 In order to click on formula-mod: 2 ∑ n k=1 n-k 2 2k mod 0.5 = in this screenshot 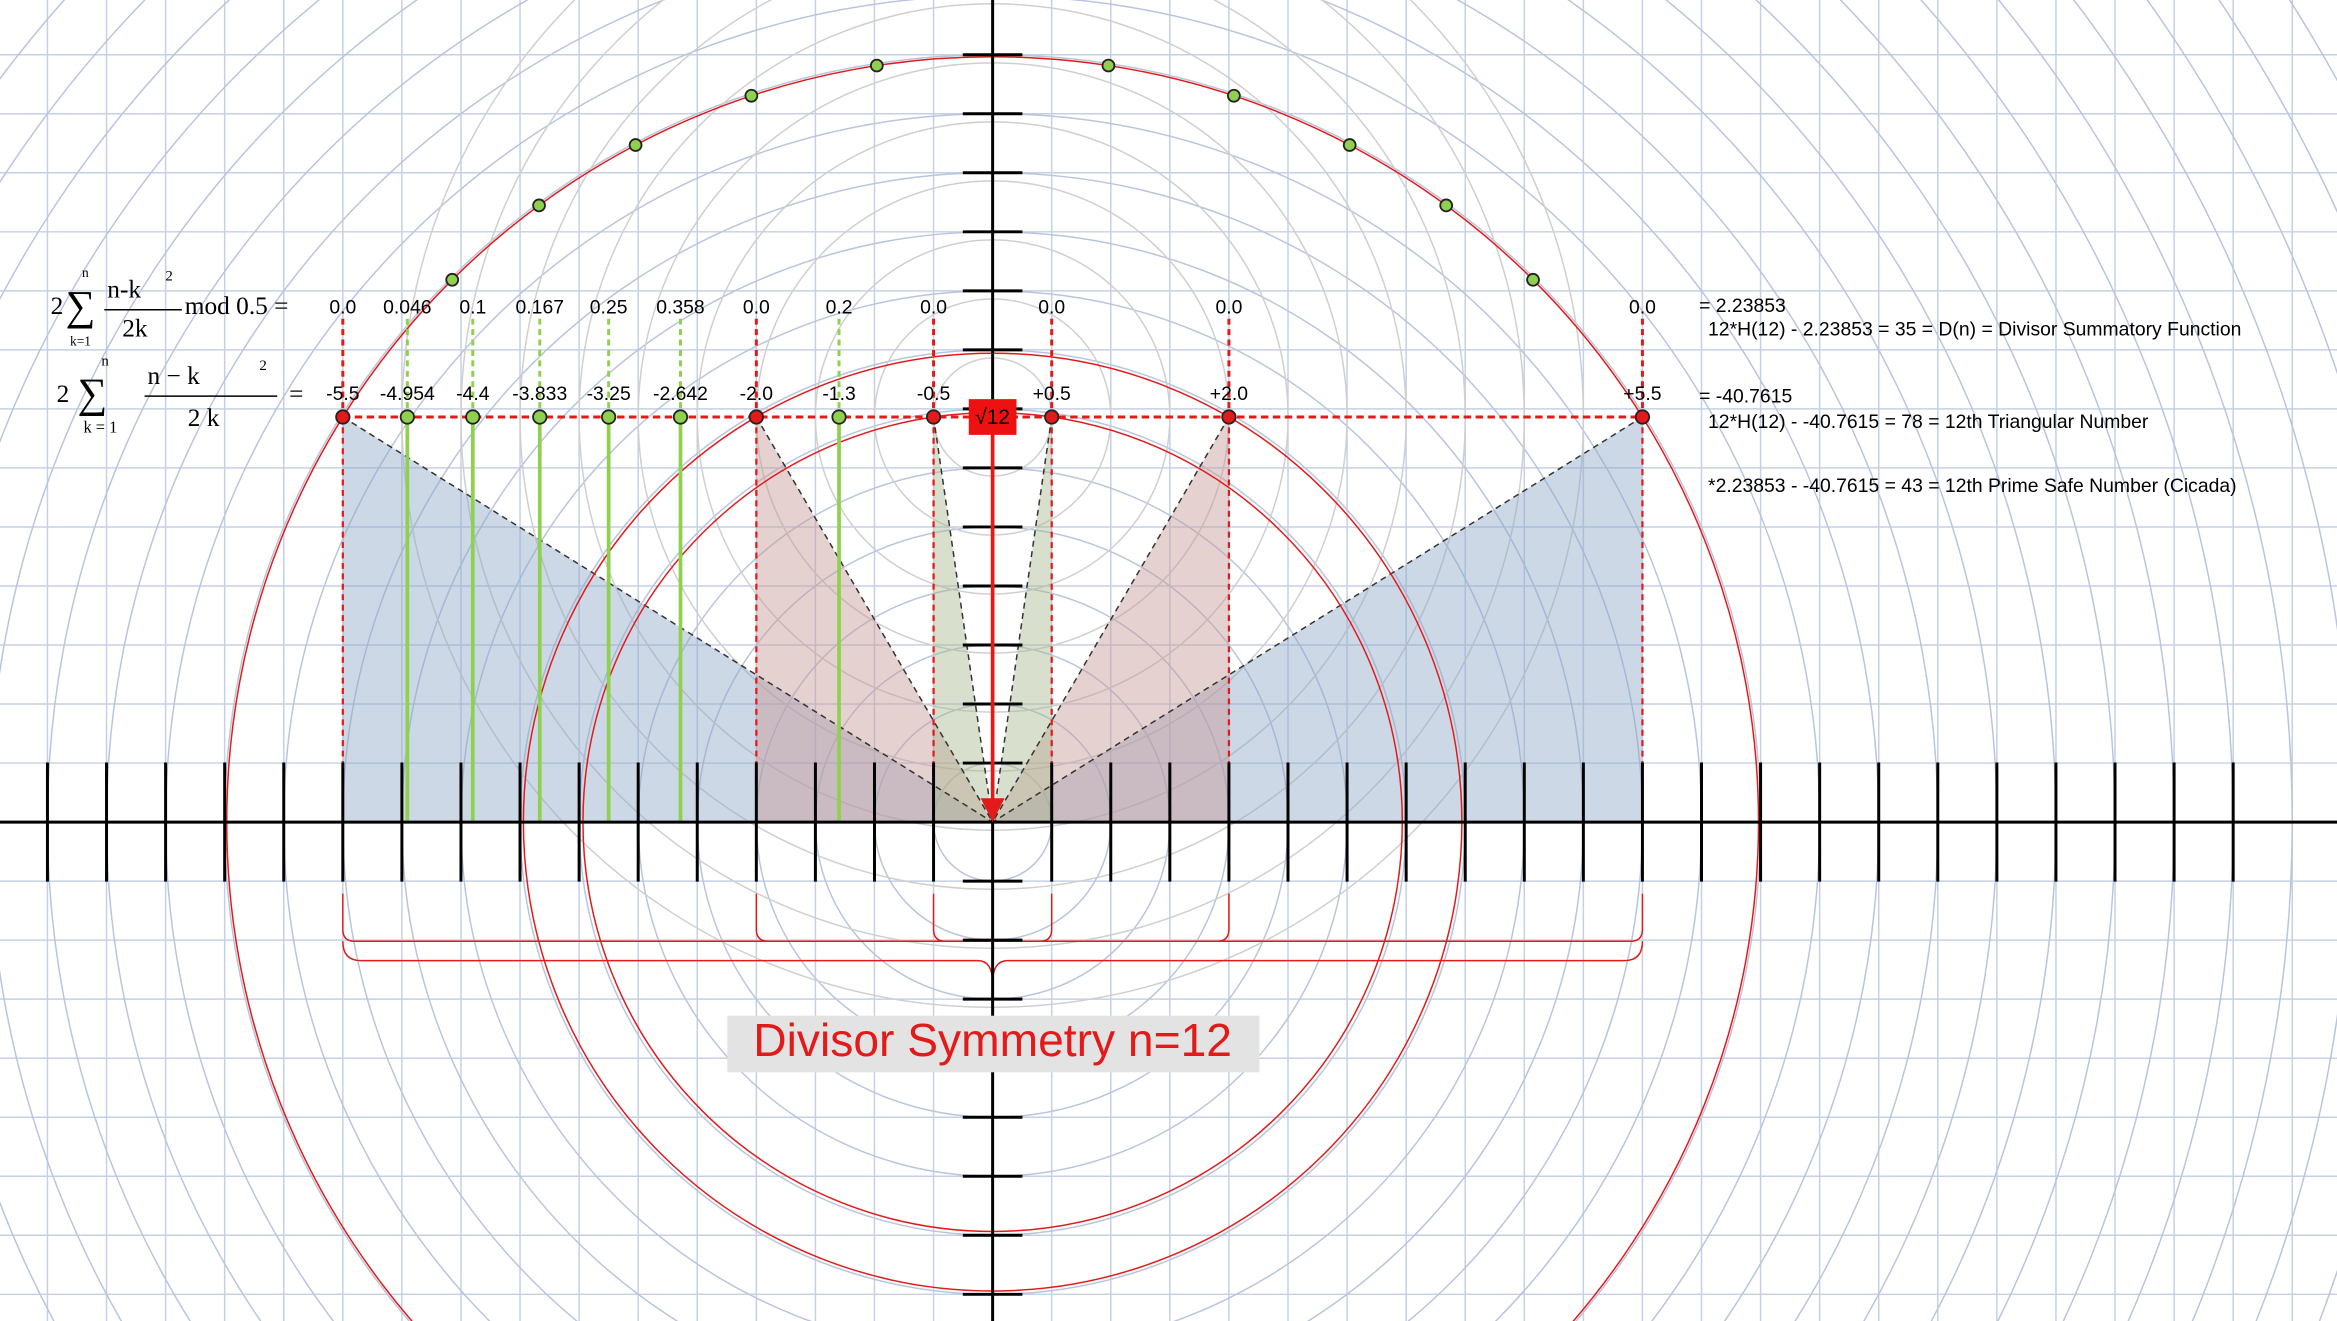, I will do `click(170, 307)`.